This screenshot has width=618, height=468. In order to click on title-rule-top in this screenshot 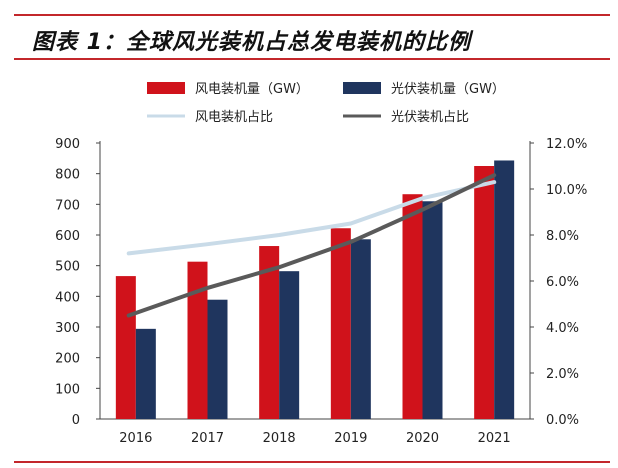, I will do `click(312, 15)`.